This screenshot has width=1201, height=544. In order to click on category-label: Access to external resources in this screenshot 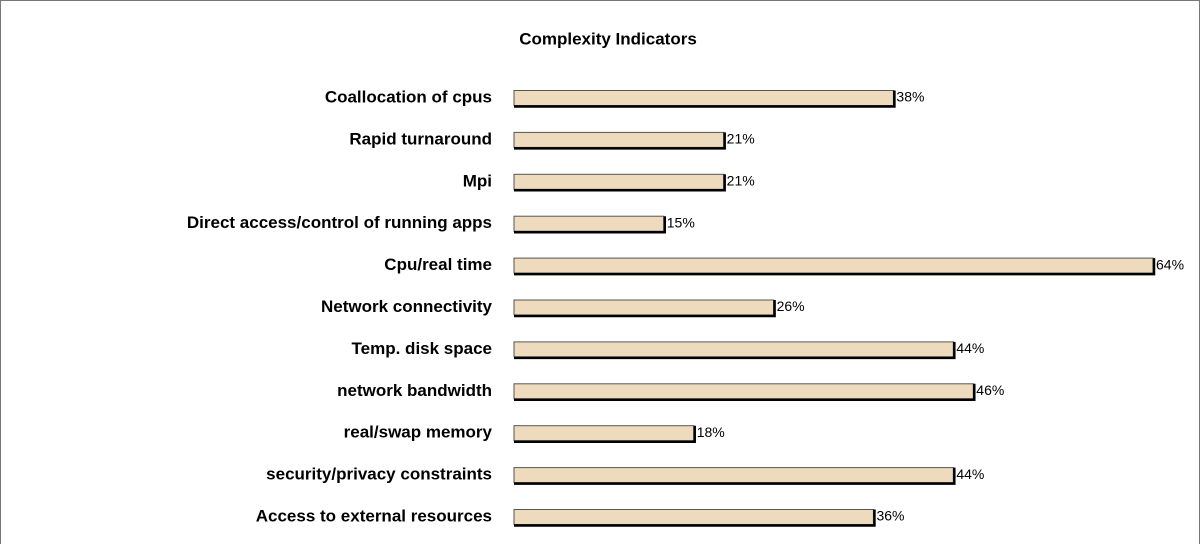, I will do `click(374, 515)`.